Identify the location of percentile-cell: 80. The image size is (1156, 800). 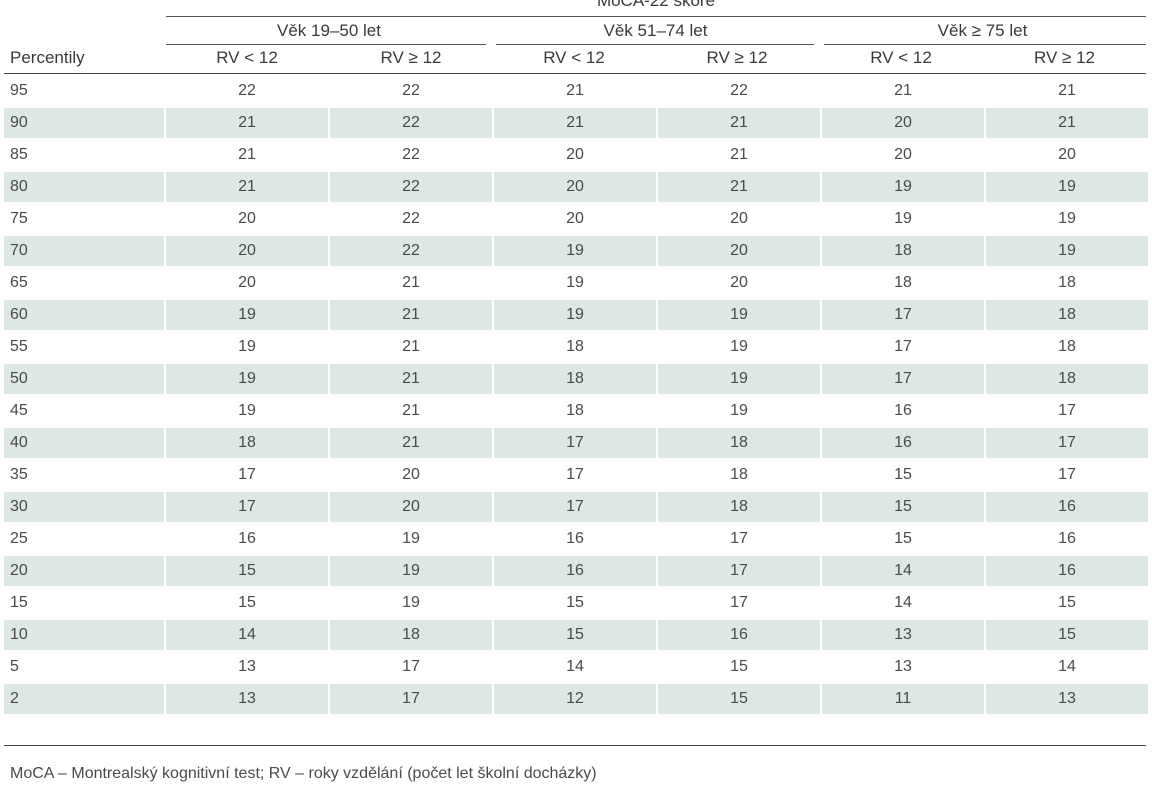
(84, 187).